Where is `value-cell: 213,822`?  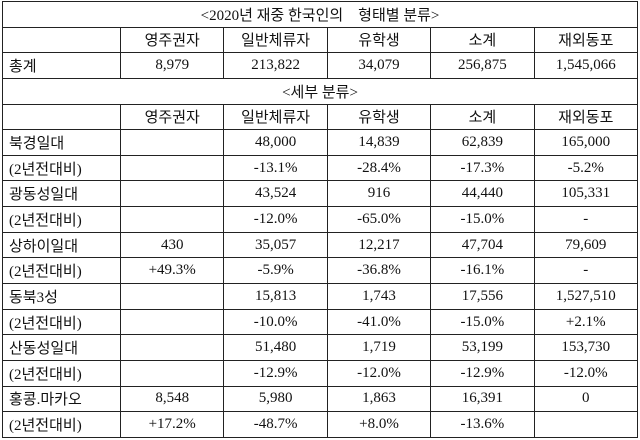 value-cell: 213,822 is located at coordinates (275, 65).